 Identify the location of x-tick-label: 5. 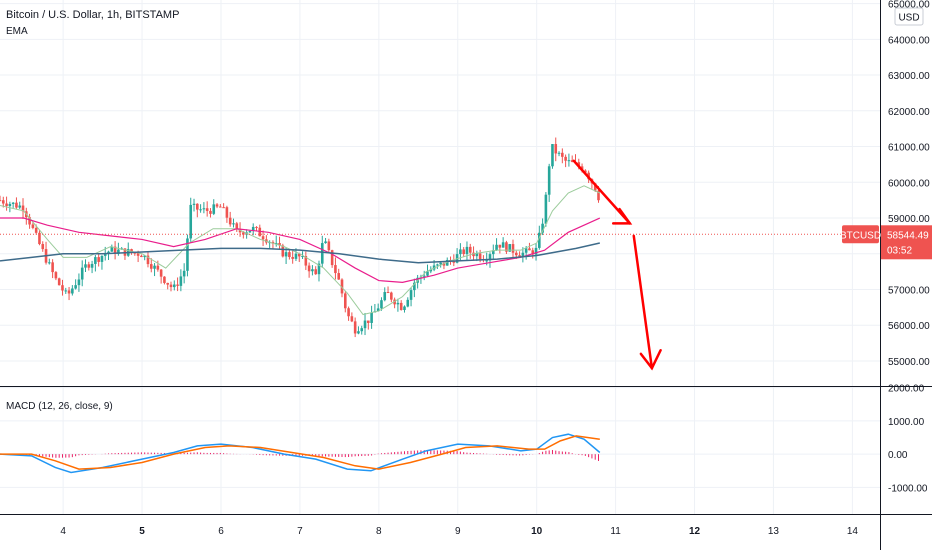
(142, 531).